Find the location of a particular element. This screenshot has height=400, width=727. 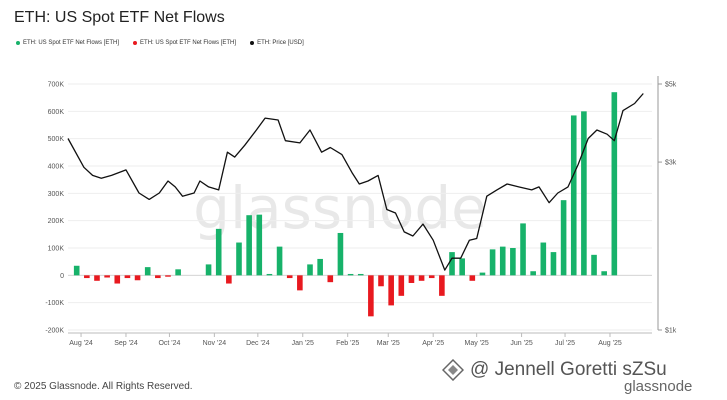

watermark-bottom-text: @ Jennell Goretti sZSu is located at coordinates (568, 369).